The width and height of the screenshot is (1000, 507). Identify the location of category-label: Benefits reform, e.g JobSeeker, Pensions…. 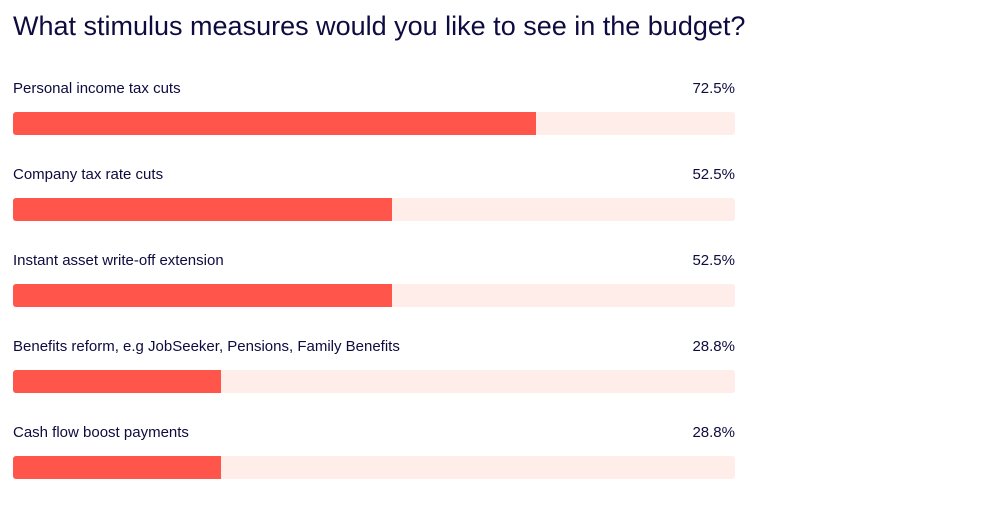
(206, 346).